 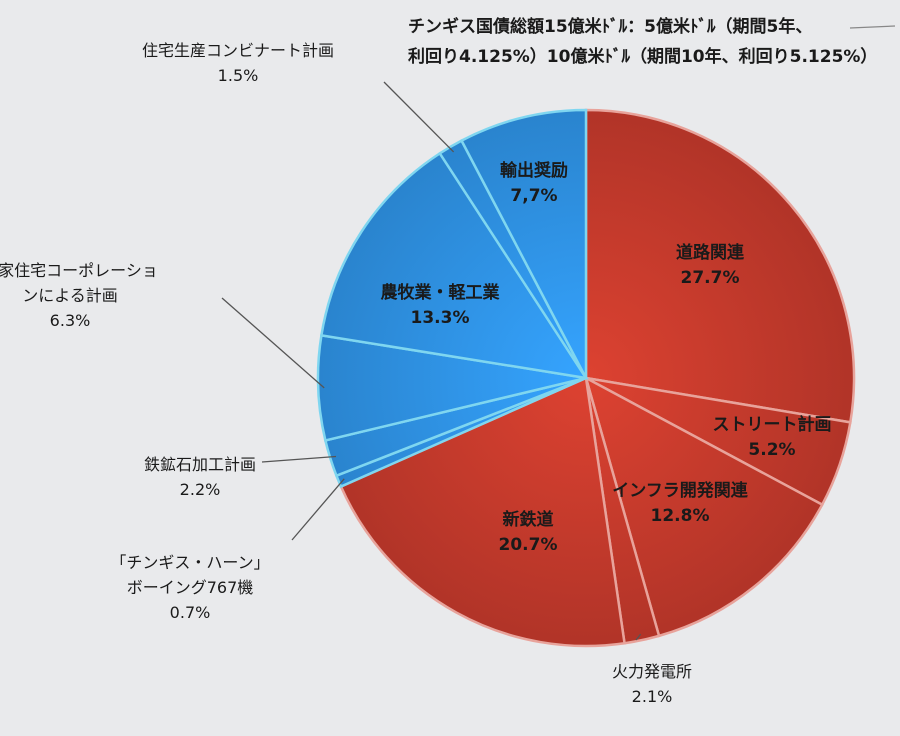 I want to click on slice-value-label: 12.8%, so click(x=680, y=516).